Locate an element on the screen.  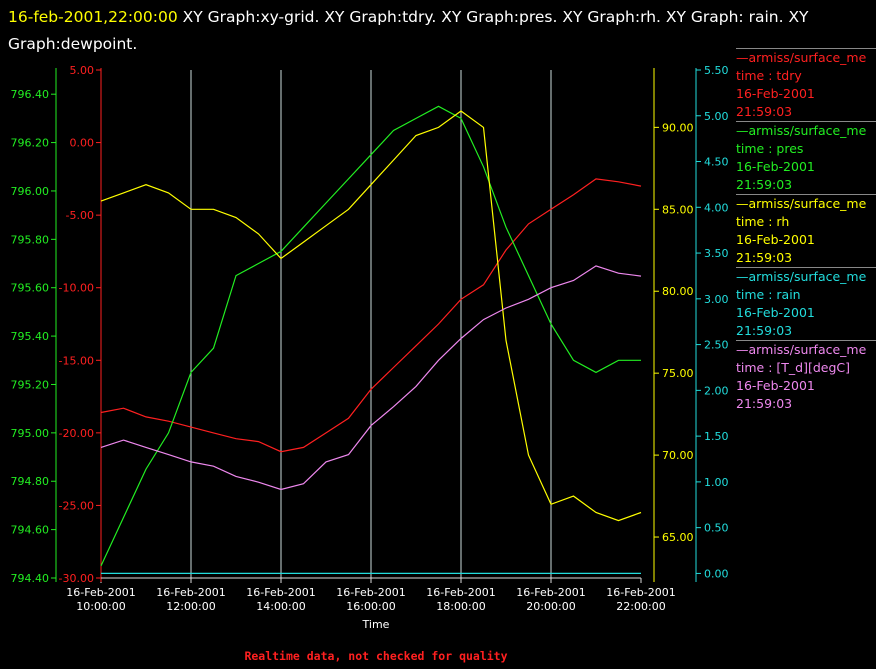
x-tick-label: 10:00:00 is located at coordinates (100, 606).